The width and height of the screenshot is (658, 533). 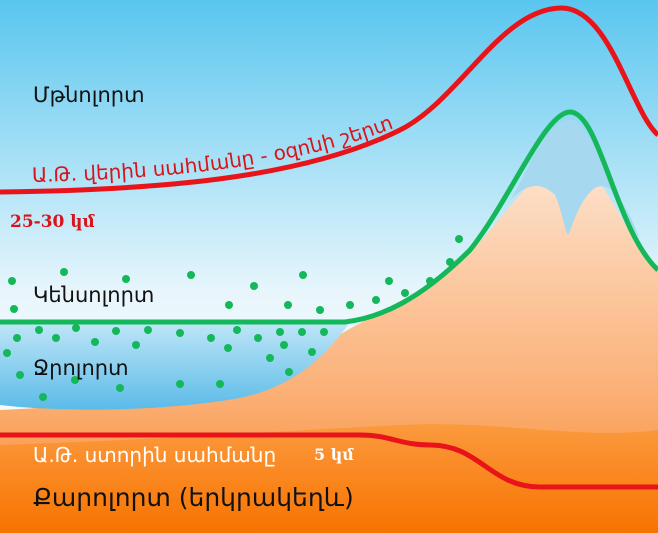 I want to click on lower-depth-label: 5 կմ, so click(x=334, y=454).